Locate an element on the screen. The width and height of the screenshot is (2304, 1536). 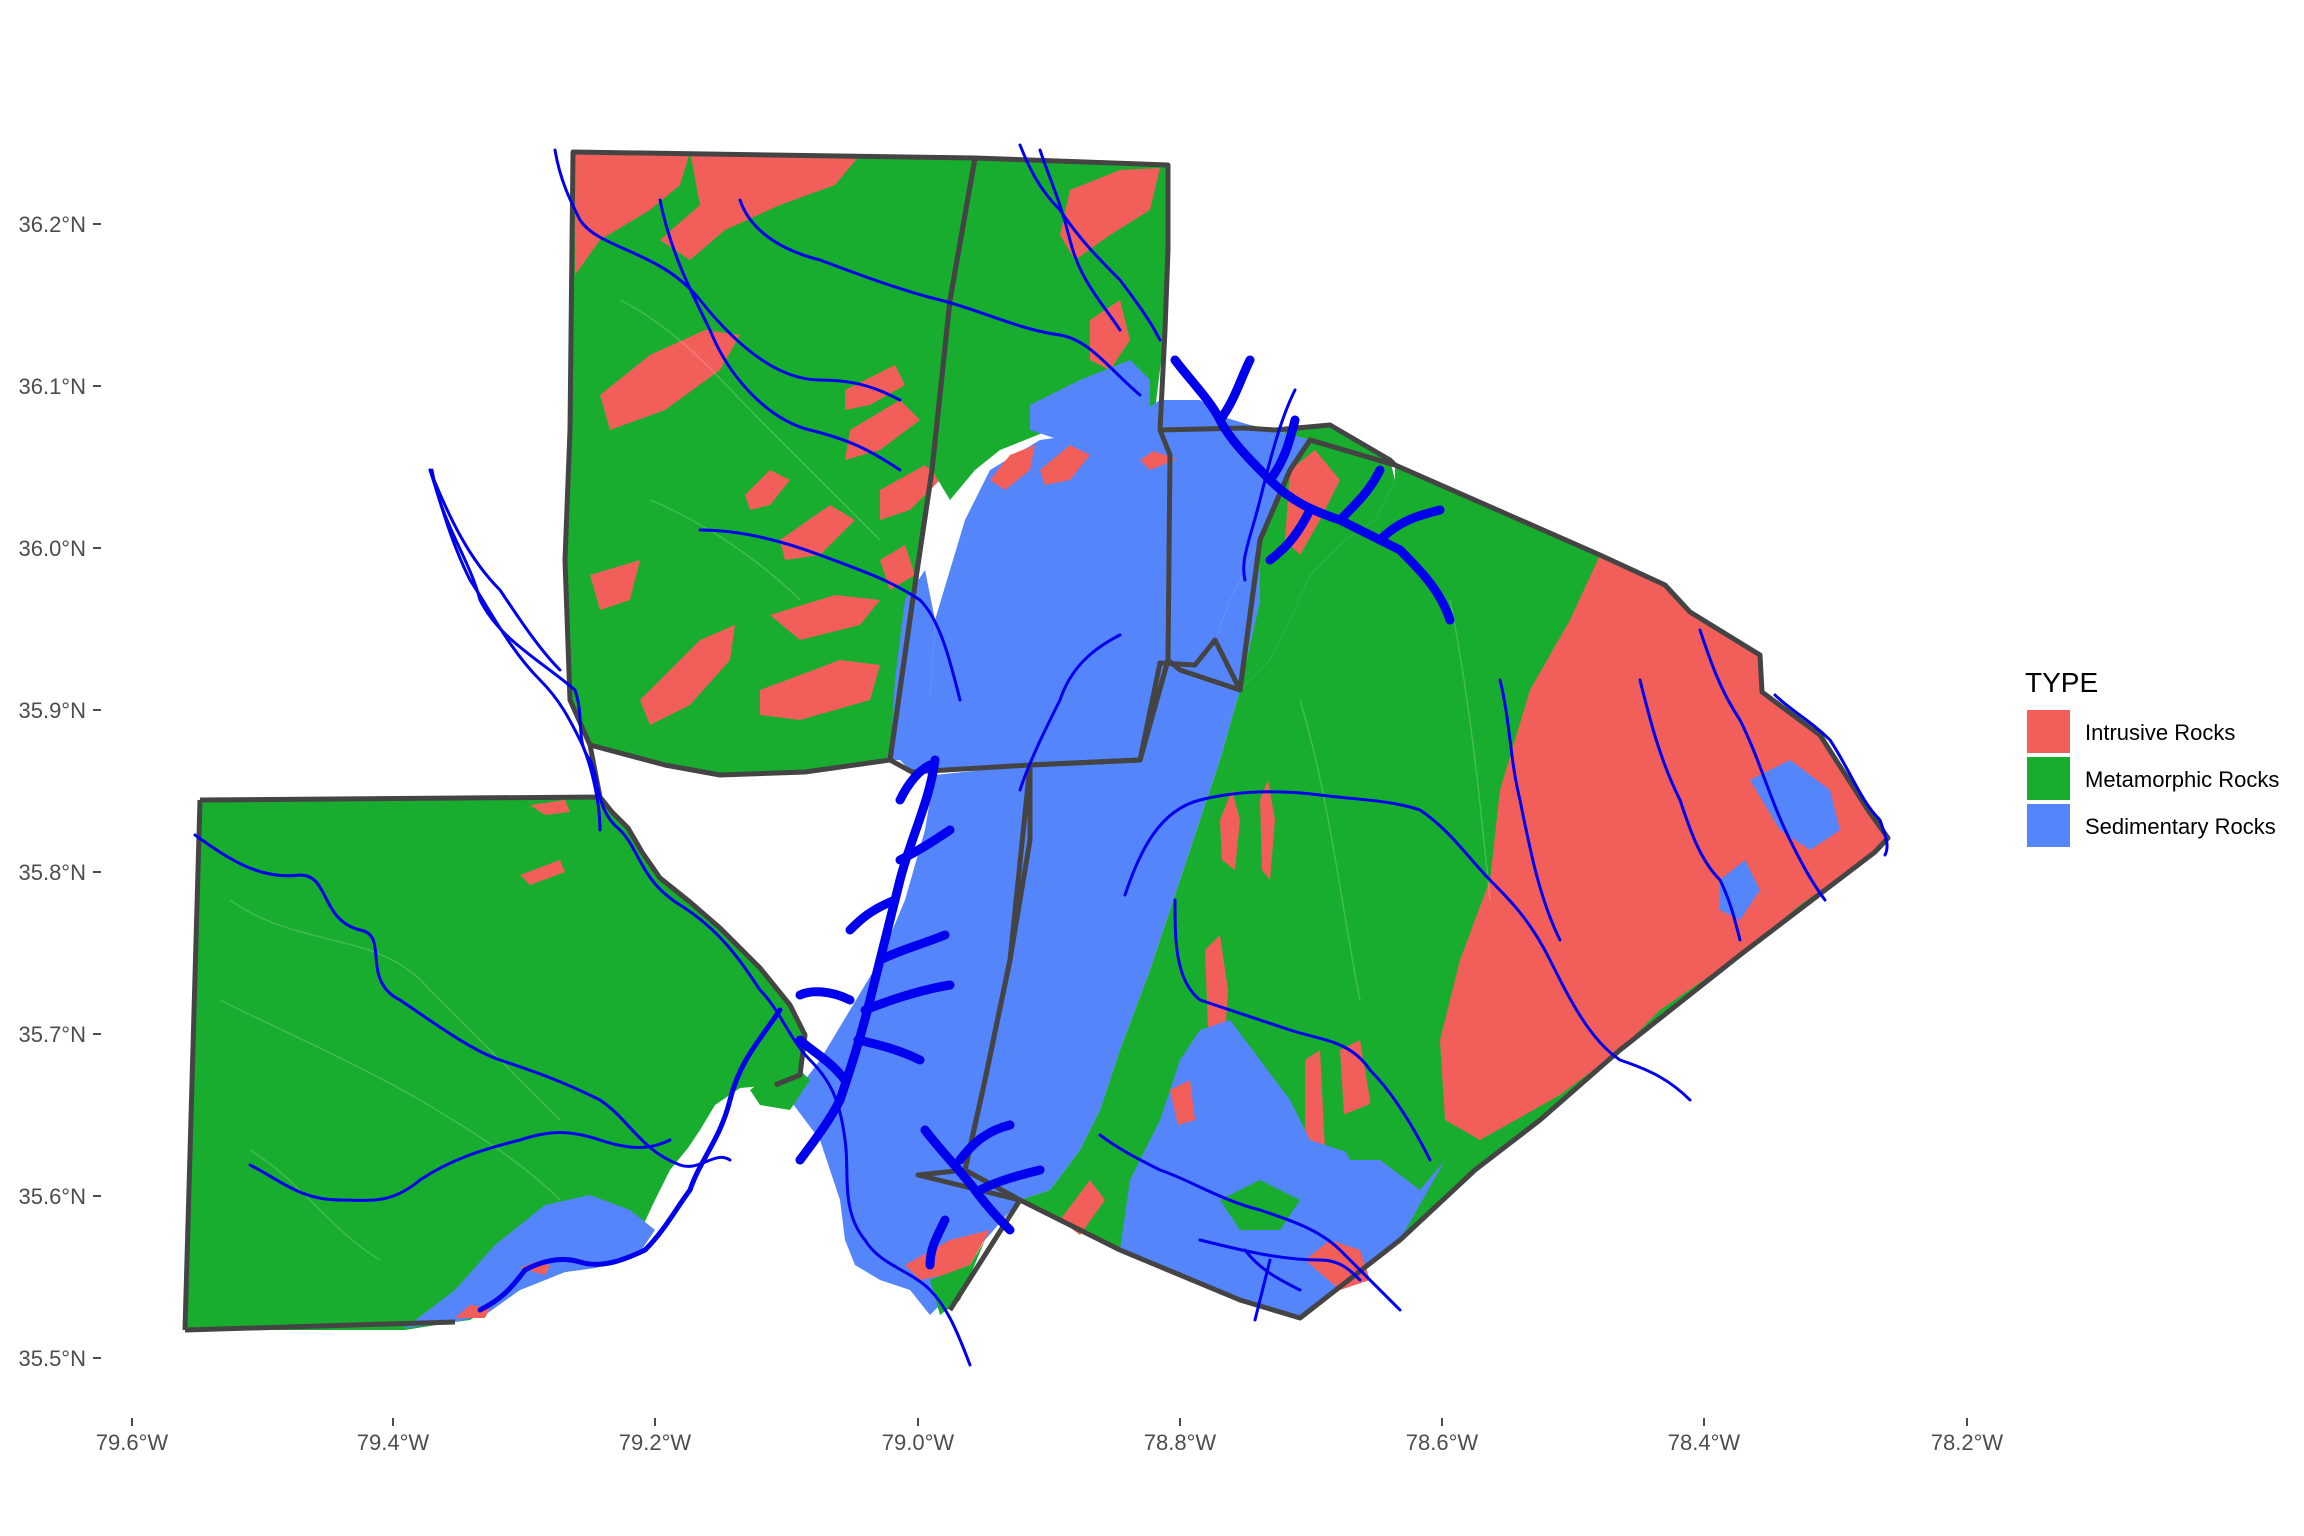
river-east-c is located at coordinates (1530, 810).